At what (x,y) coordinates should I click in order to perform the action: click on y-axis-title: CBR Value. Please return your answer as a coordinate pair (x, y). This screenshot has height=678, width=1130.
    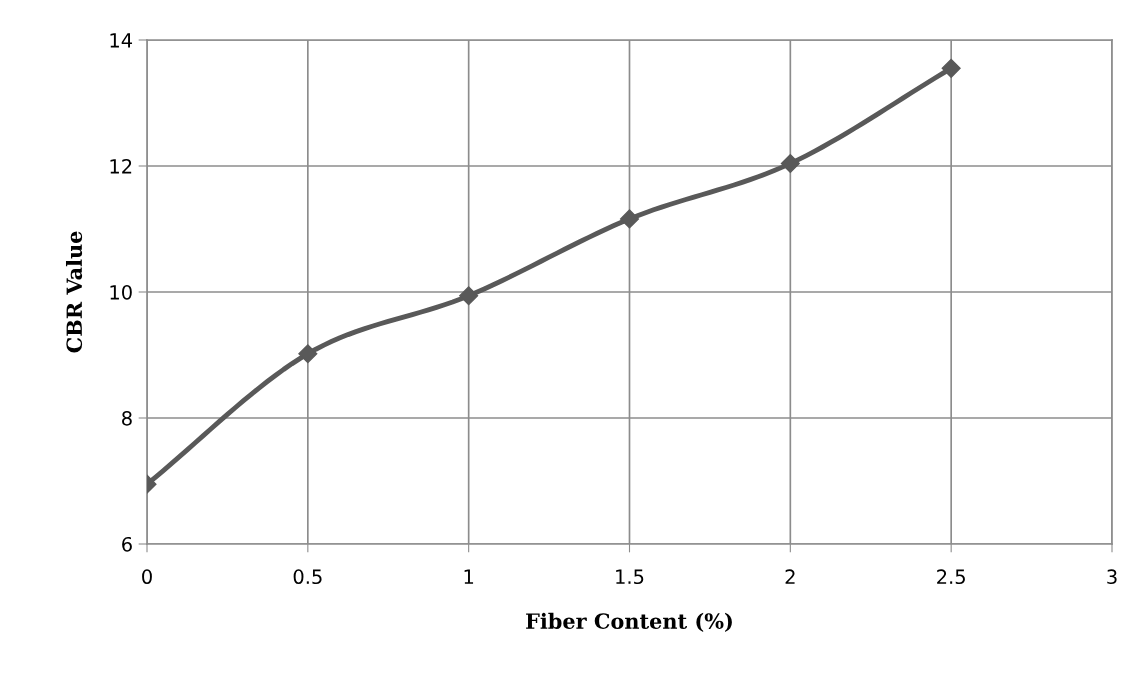
    Looking at the image, I should click on (74, 292).